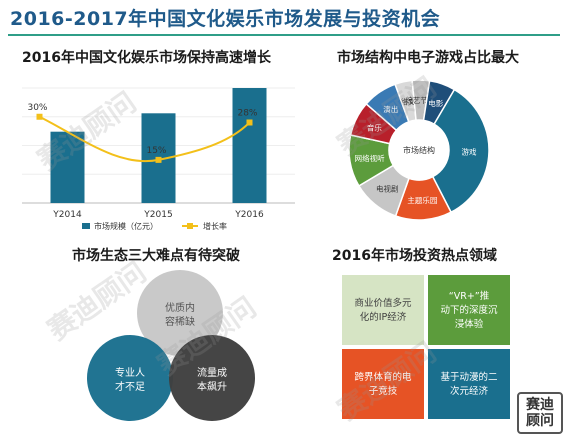 This screenshot has width=568, height=439. I want to click on difficulty-label-line: 才不足, so click(130, 386).